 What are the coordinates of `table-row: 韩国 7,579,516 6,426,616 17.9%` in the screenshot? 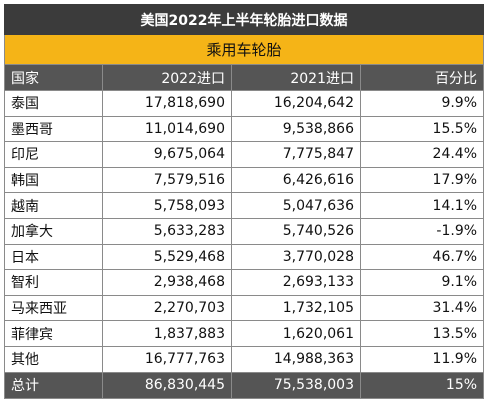 It's located at (244, 180).